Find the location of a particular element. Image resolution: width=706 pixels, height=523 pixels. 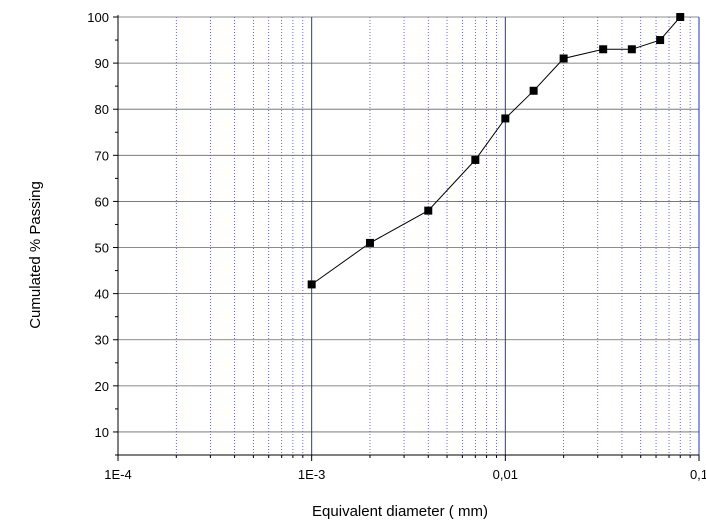

y-tick-label: 30 is located at coordinates (102, 340).